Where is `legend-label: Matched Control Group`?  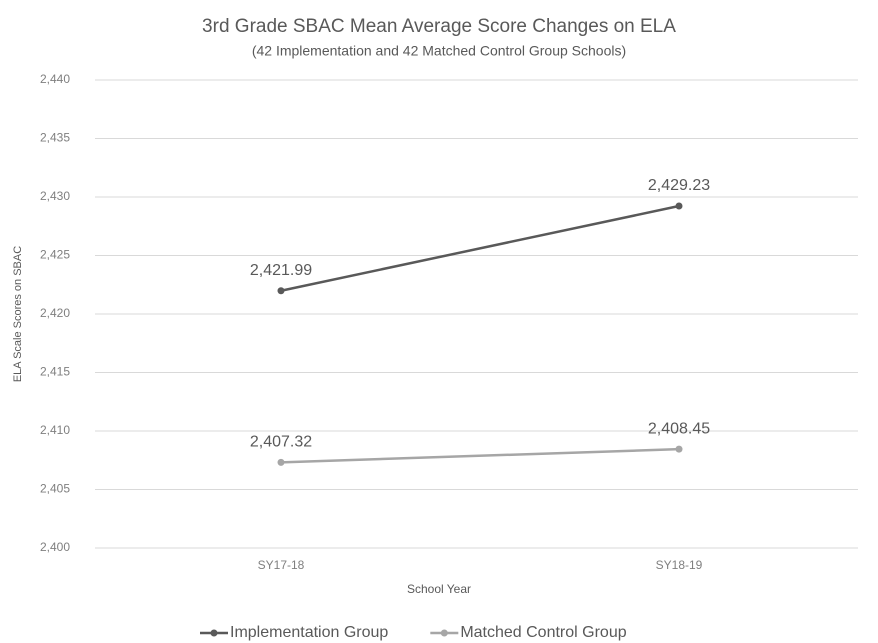
legend-label: Matched Control Group is located at coordinates (543, 632).